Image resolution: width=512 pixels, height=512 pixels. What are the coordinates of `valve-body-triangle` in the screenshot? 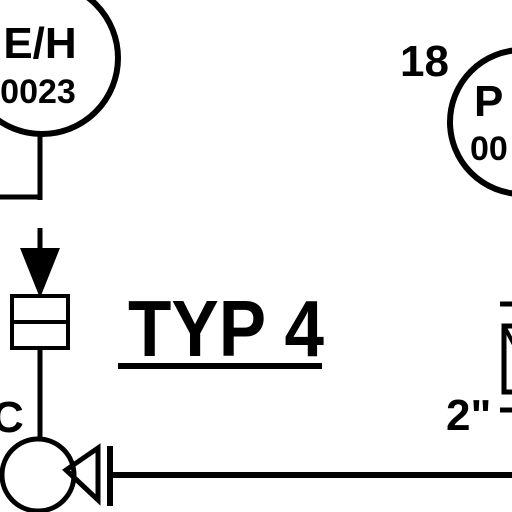 It's located at (81, 474).